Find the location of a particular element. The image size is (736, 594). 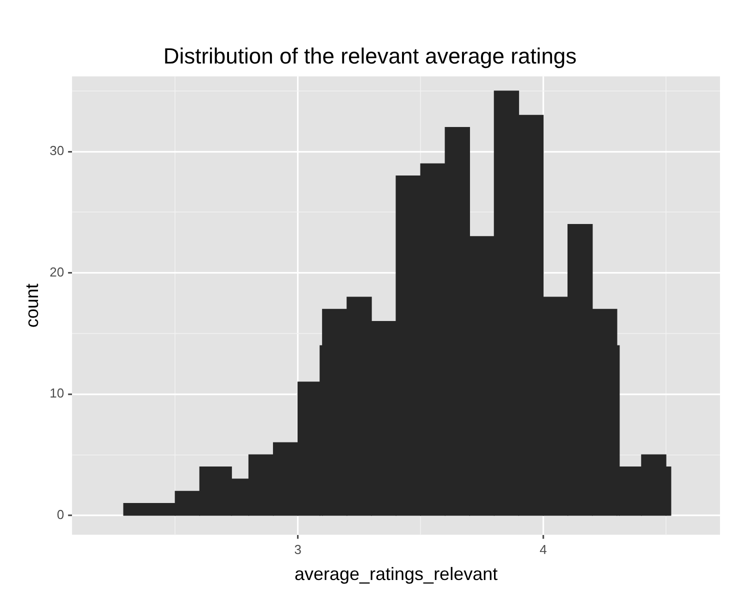

y-tick-label: 0 is located at coordinates (60, 514).